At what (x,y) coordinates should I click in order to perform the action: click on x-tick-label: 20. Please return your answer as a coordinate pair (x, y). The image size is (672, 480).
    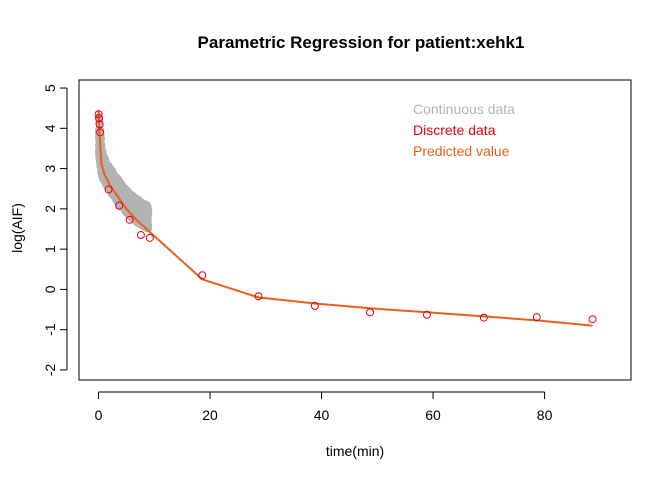
    Looking at the image, I should click on (210, 415).